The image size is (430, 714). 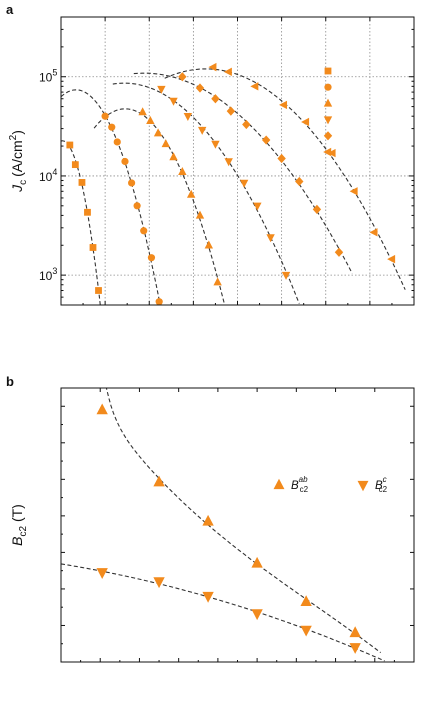 I want to click on legend-marker-triangle-left, so click(x=327, y=152).